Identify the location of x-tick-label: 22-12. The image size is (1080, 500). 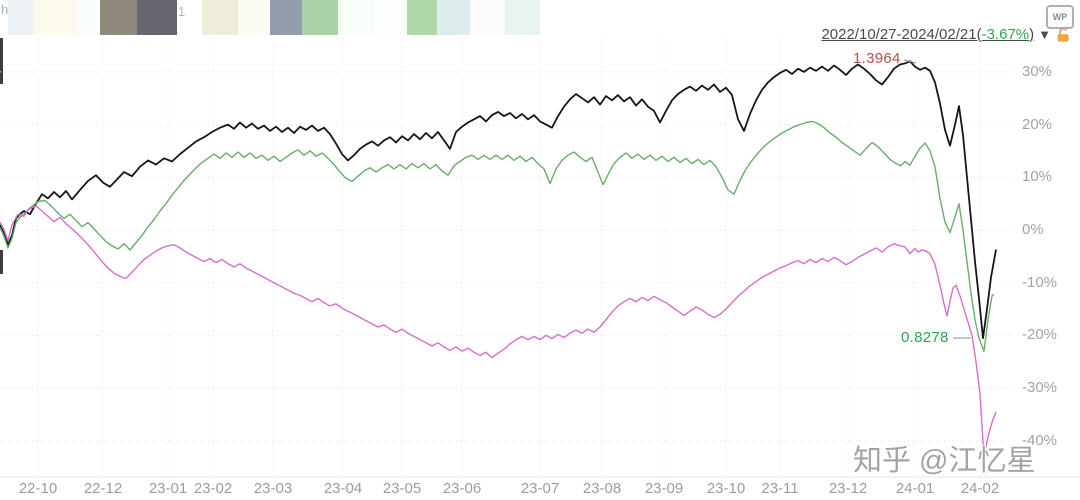
(103, 488).